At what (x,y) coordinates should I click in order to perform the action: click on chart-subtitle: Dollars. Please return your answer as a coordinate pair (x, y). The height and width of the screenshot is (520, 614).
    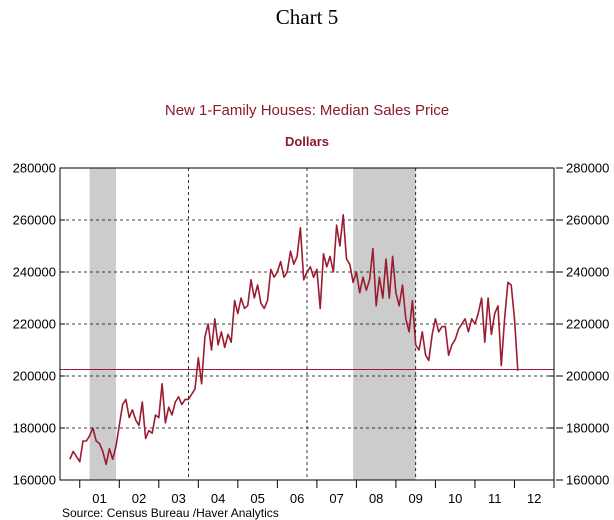
    Looking at the image, I should click on (307, 141).